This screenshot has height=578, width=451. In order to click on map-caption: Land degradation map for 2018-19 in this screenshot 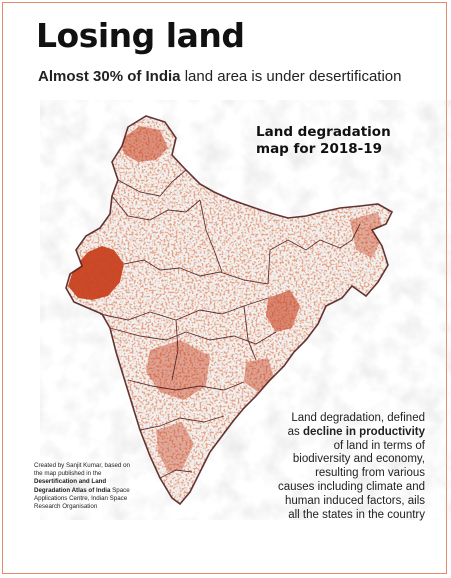, I will do `click(323, 141)`.